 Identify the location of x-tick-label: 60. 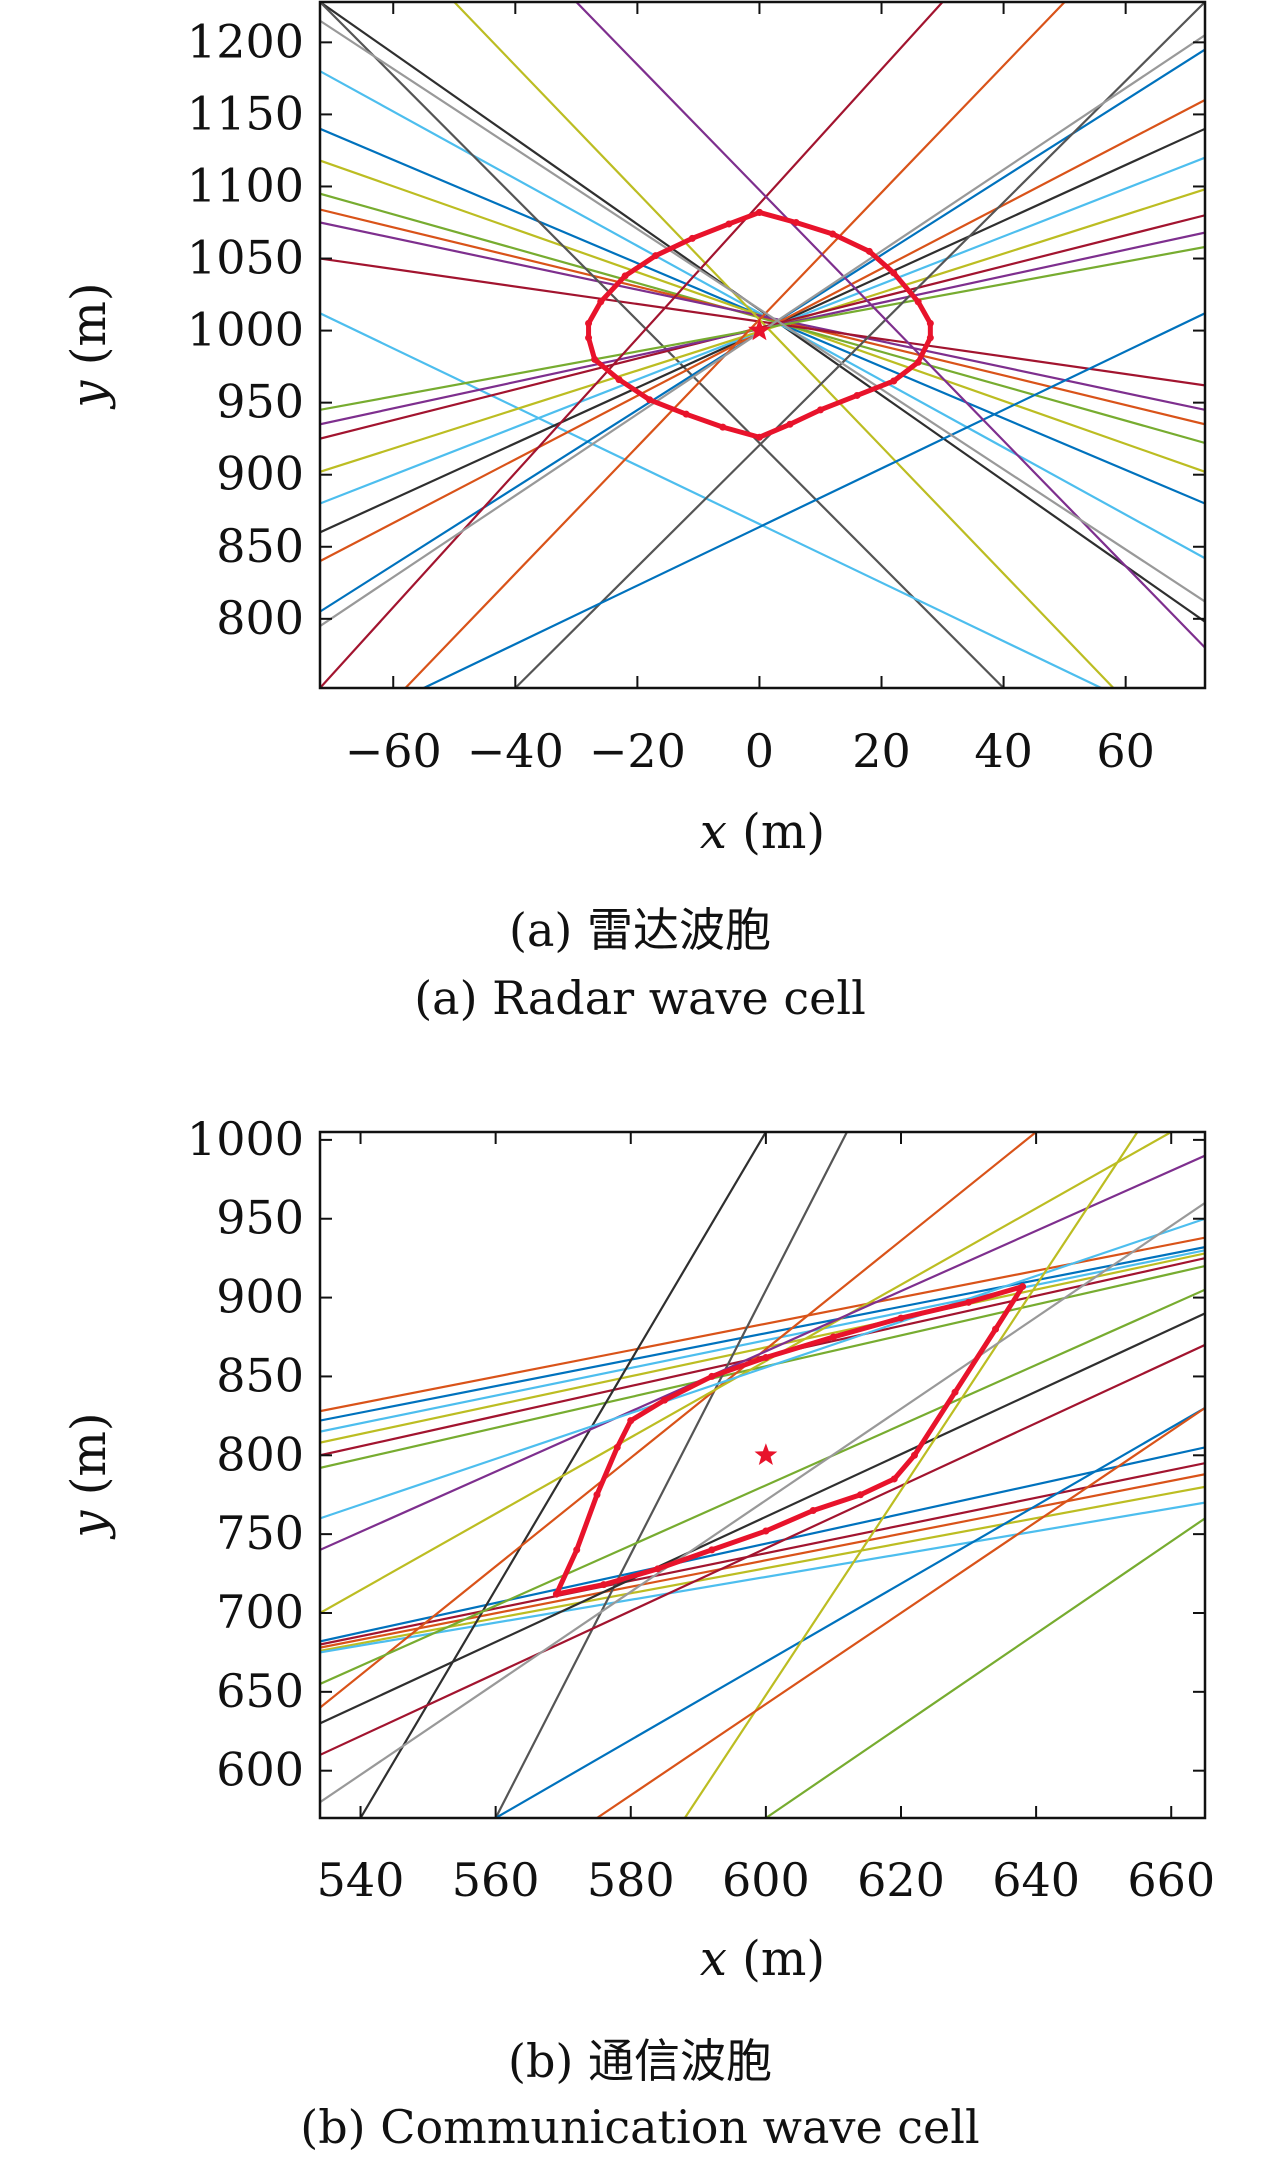
(1125, 751).